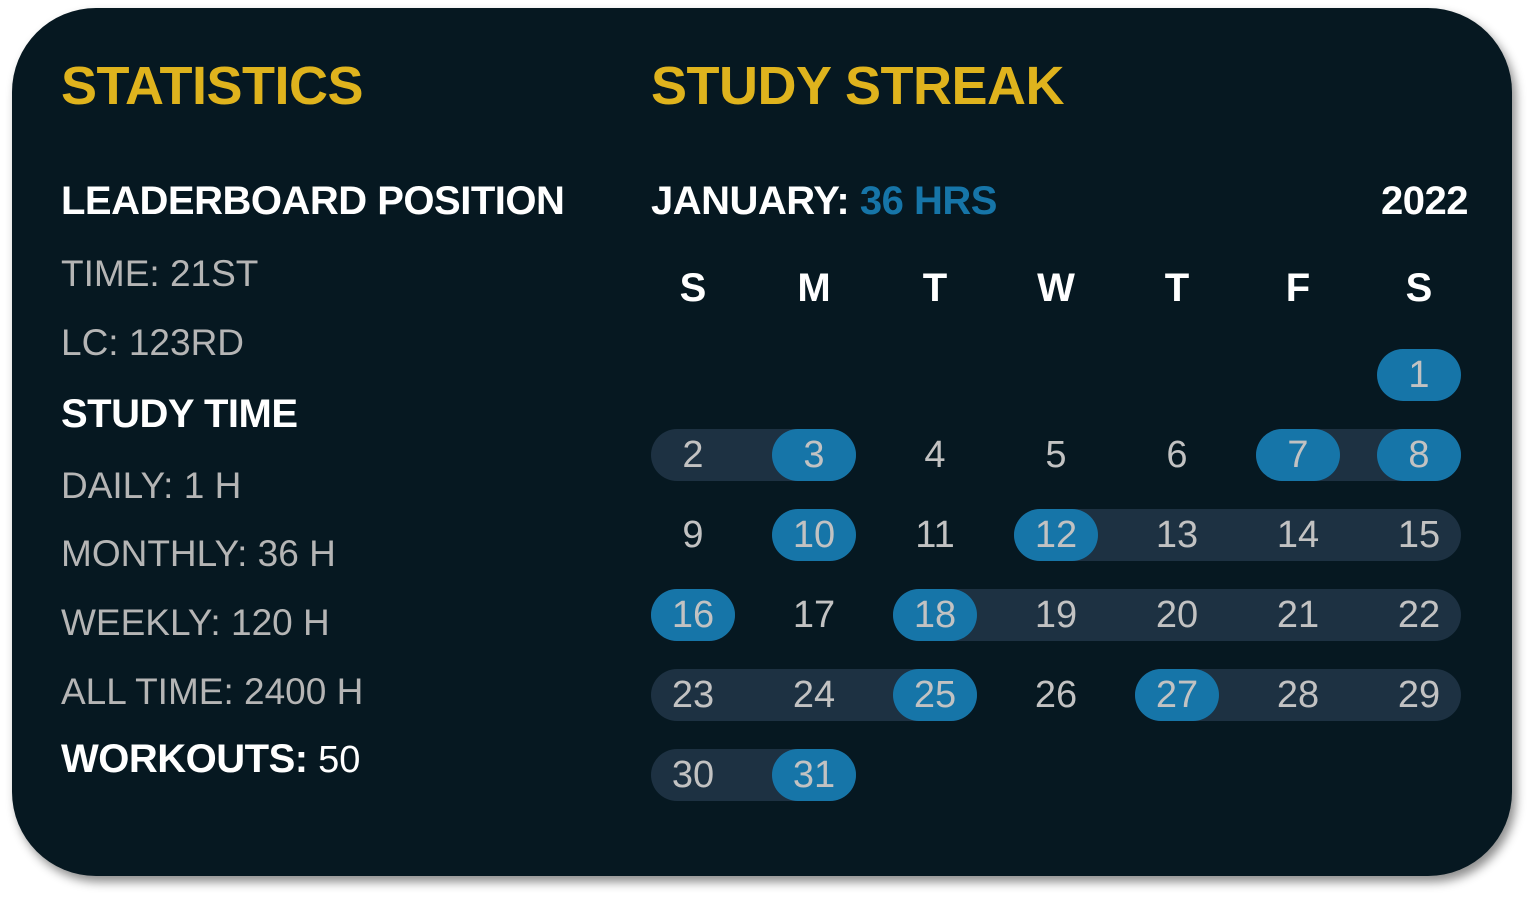 The height and width of the screenshot is (904, 1537). Describe the element at coordinates (195, 622) in the screenshot. I see `study-weekly: WEEKLY: 120 H` at that location.